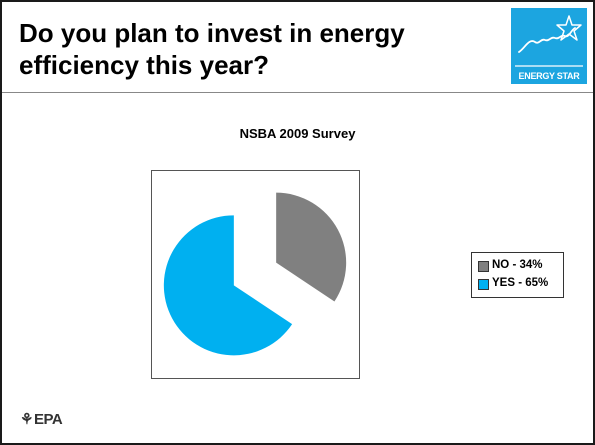 Image resolution: width=595 pixels, height=445 pixels. I want to click on chart-title: NSBA 2009 Survey, so click(297, 133).